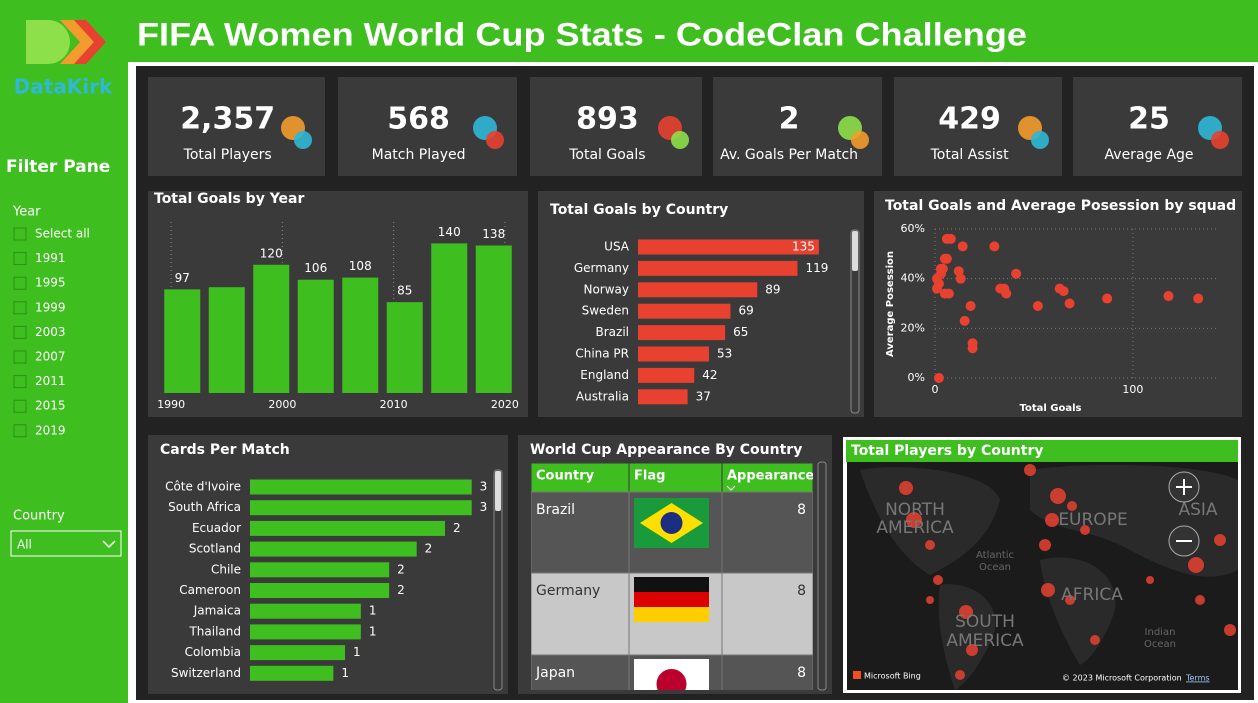 The width and height of the screenshot is (1258, 703). I want to click on x-tick-label: 0, so click(935, 389).